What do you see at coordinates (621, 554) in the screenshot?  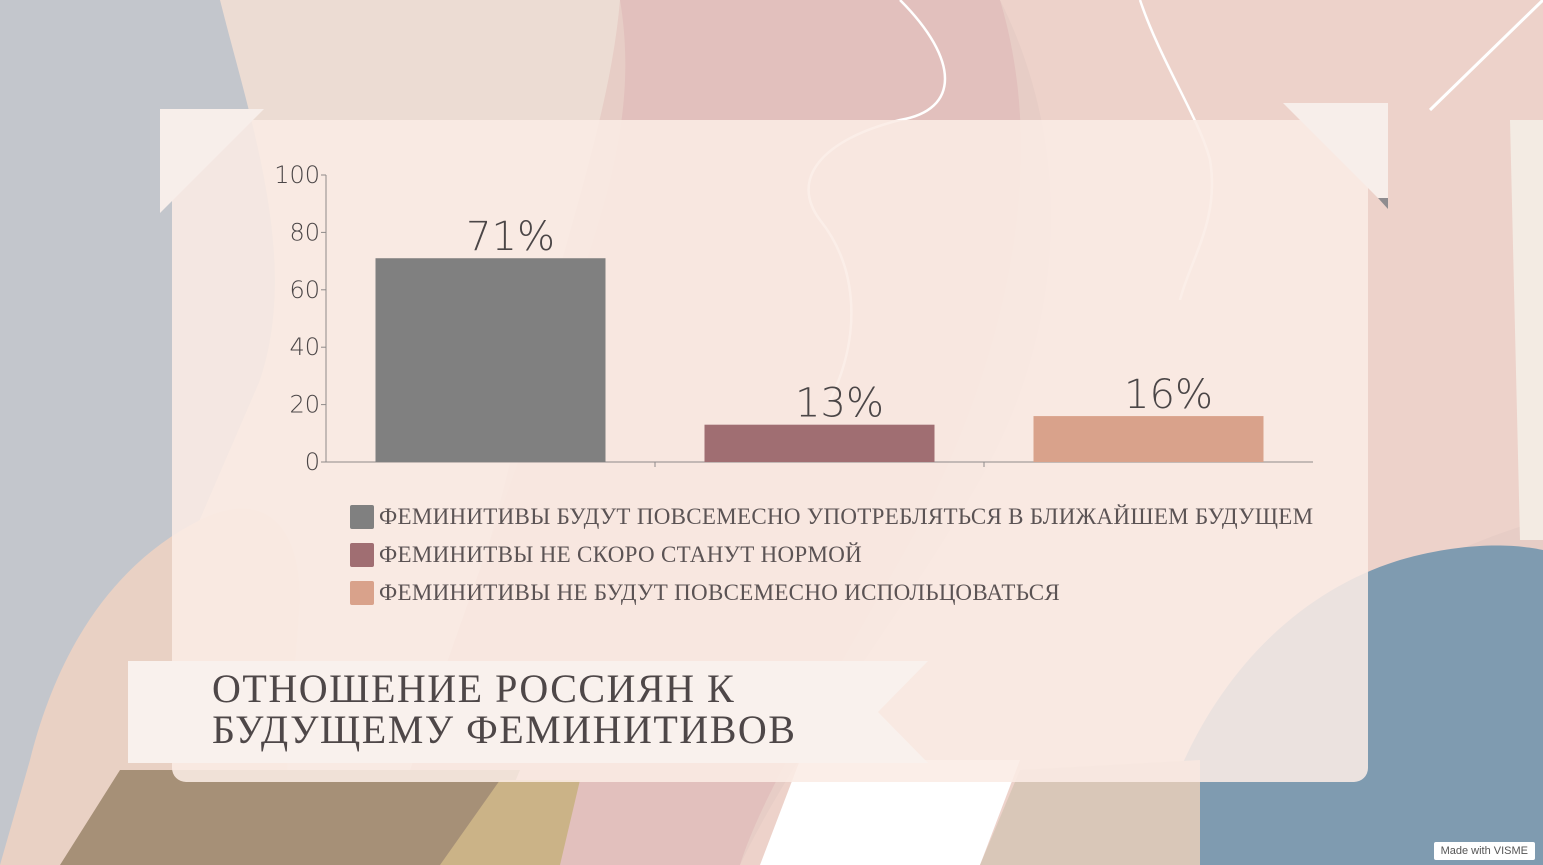 I see `legend-label-1: ФЕМИНИТВЫ НЕ СКОРО СТАНУТ НОРМОЙ` at bounding box center [621, 554].